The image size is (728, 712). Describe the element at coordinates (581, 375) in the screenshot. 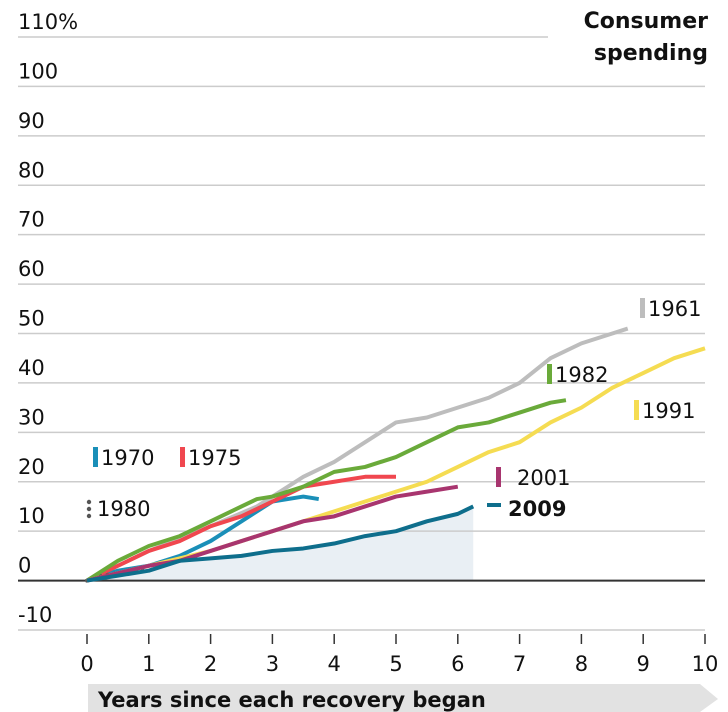

I see `legend-label: 1982` at that location.